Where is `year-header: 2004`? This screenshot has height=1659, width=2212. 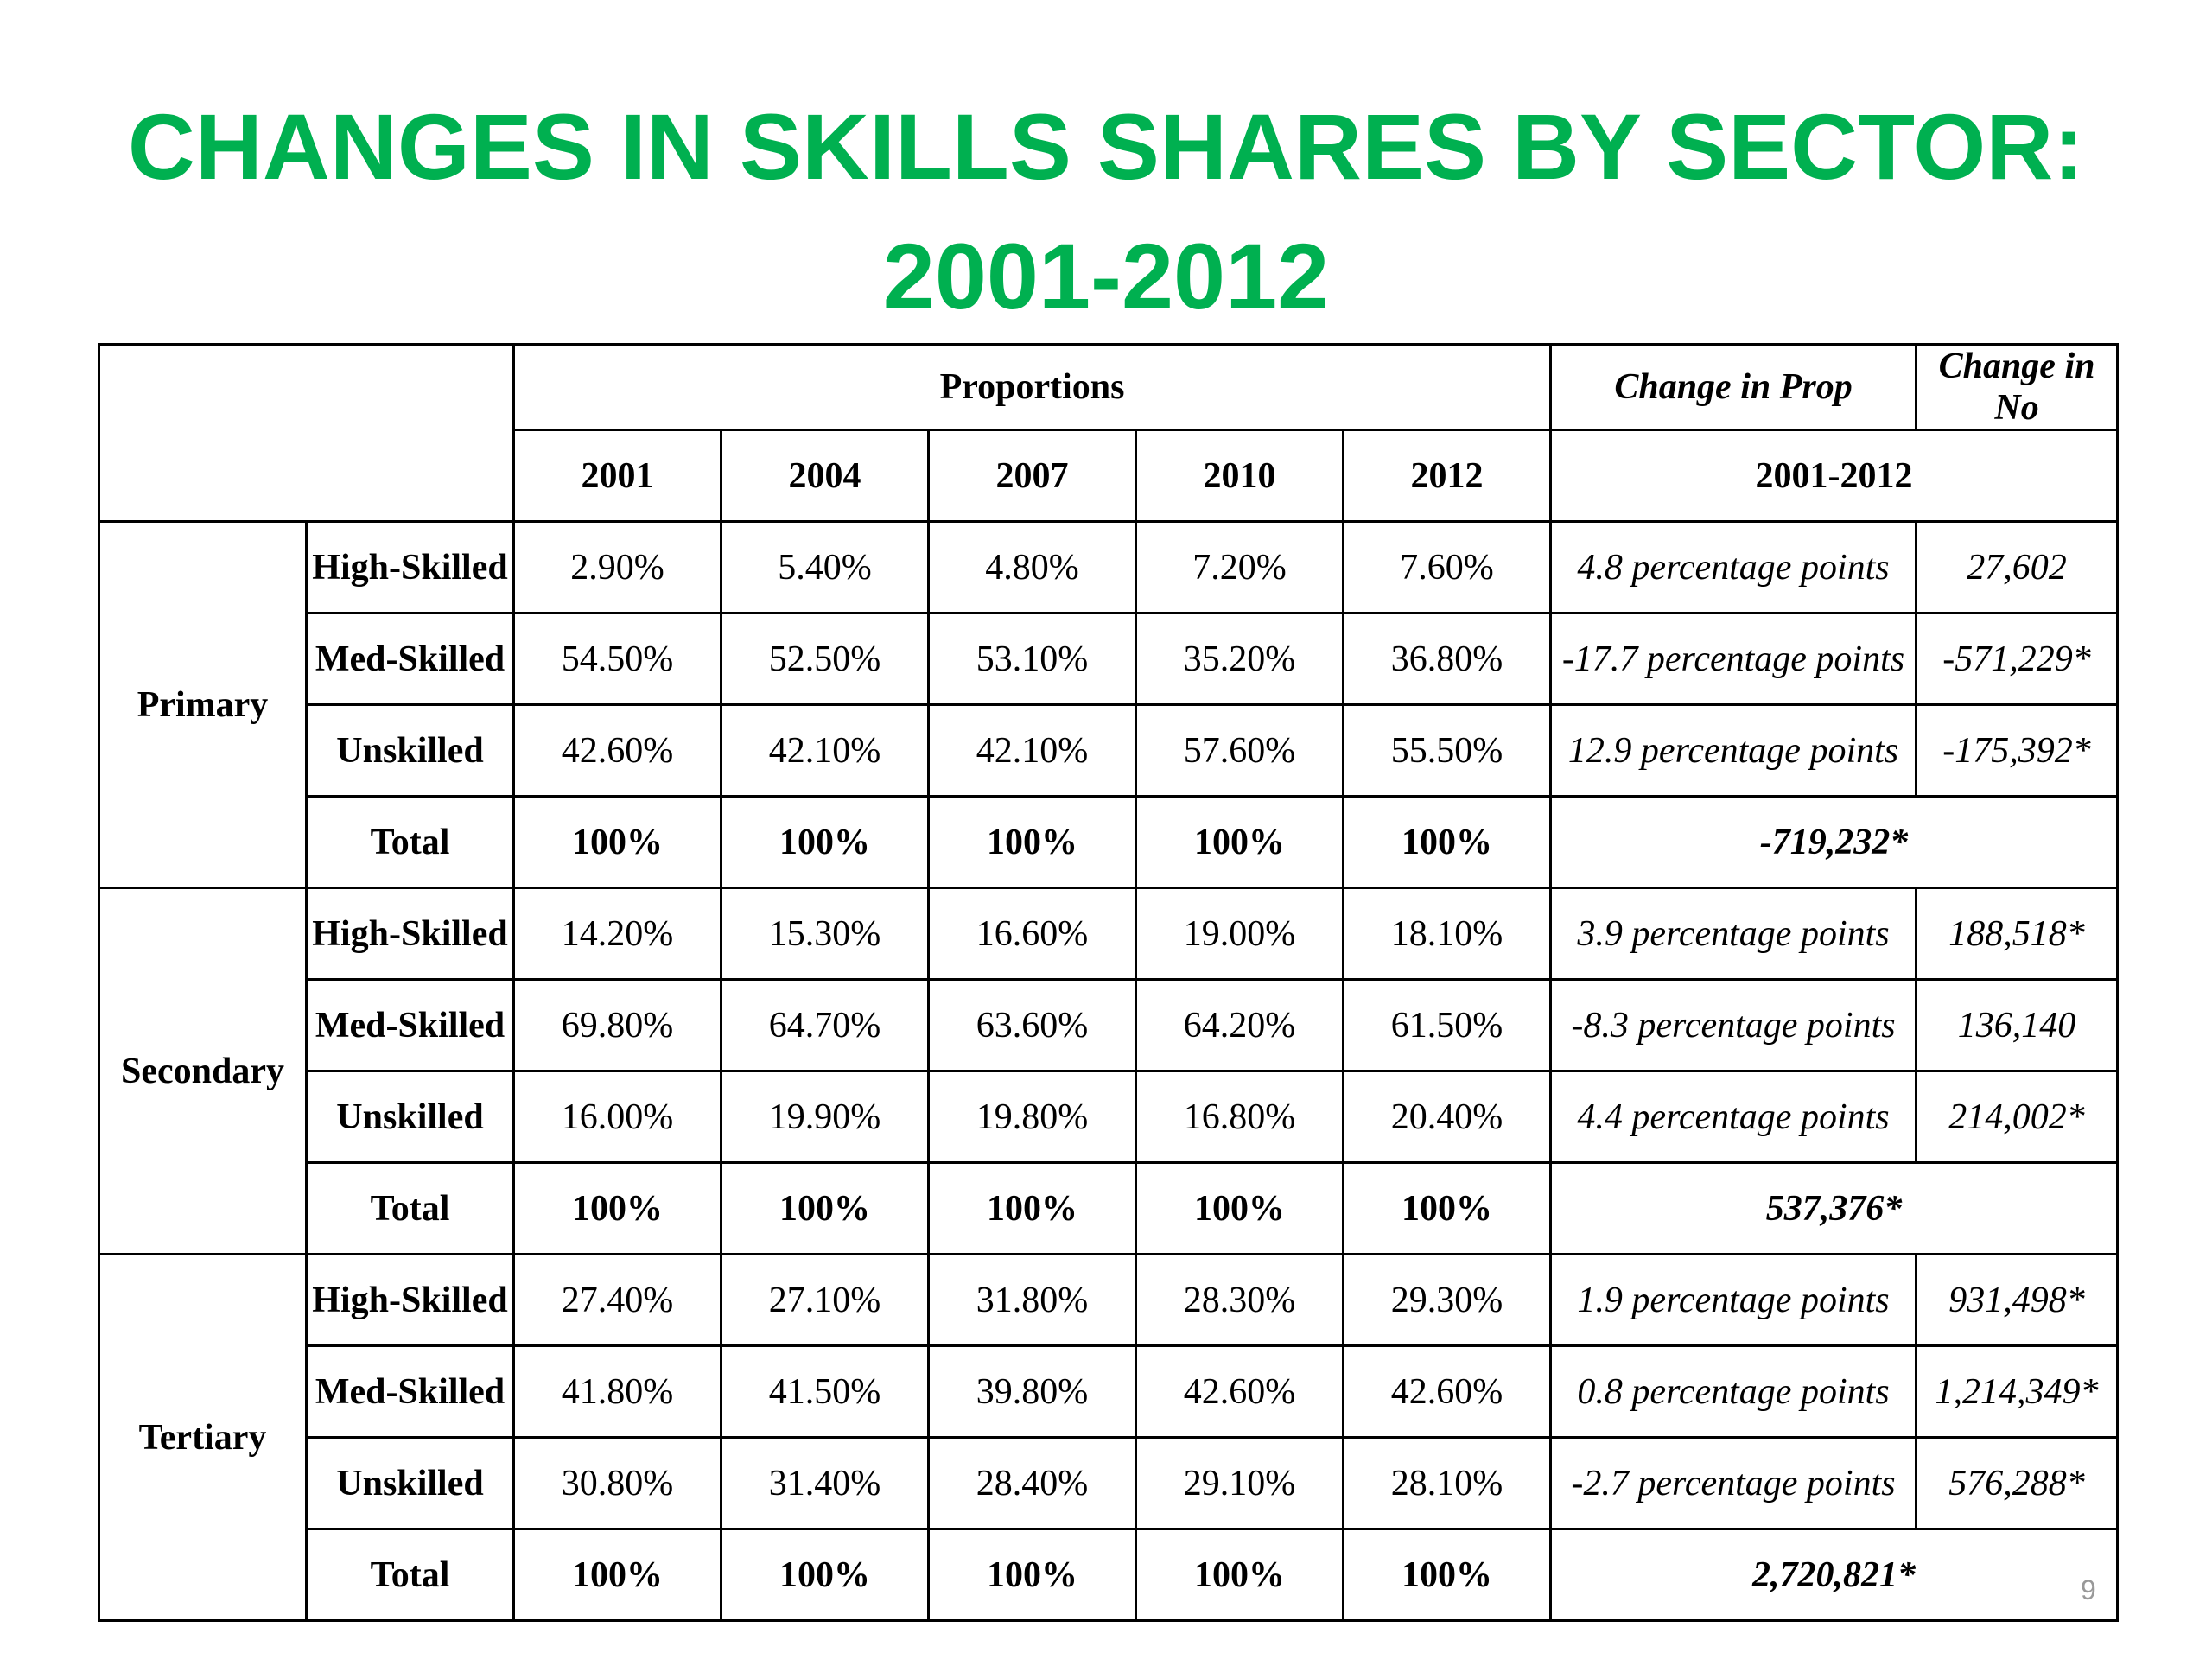 year-header: 2004 is located at coordinates (825, 476).